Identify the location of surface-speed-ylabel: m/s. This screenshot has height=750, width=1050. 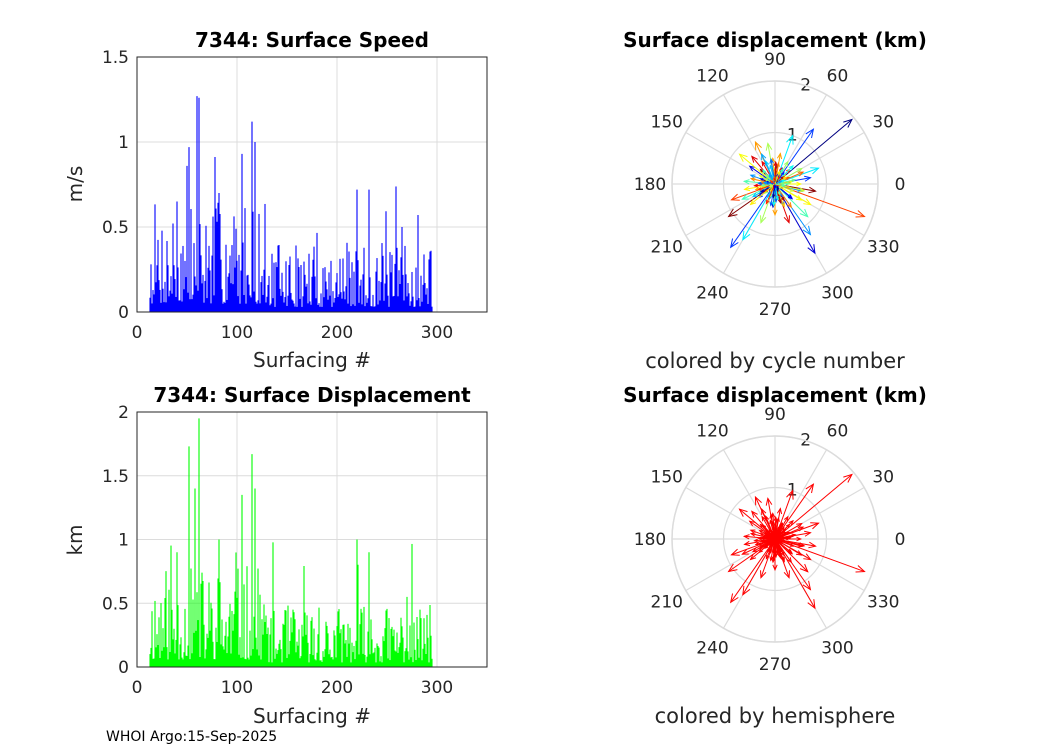
(75, 184).